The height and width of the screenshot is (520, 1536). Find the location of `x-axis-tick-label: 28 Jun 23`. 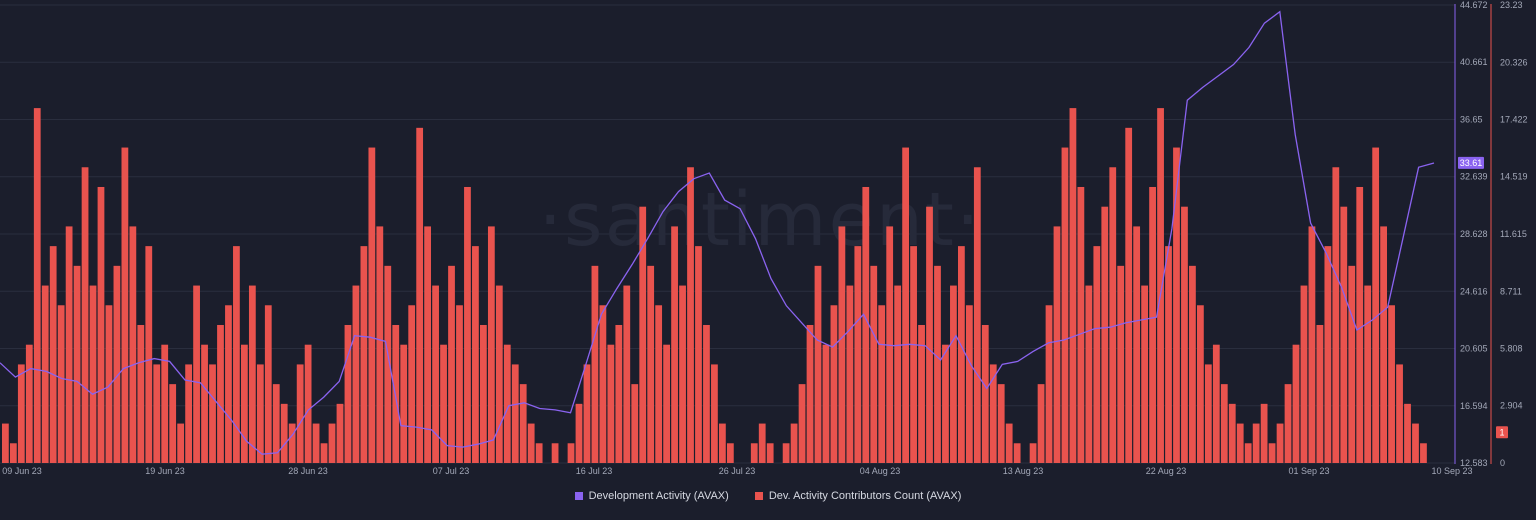

x-axis-tick-label: 28 Jun 23 is located at coordinates (308, 471).